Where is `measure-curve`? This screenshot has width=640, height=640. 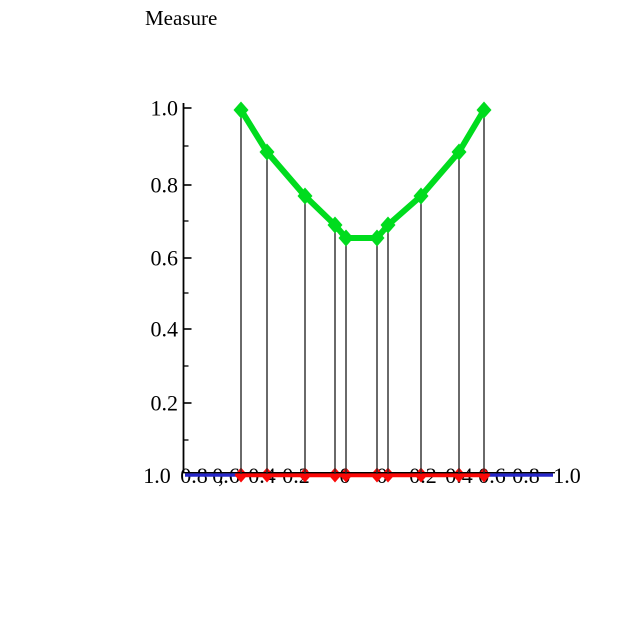 measure-curve is located at coordinates (362, 174).